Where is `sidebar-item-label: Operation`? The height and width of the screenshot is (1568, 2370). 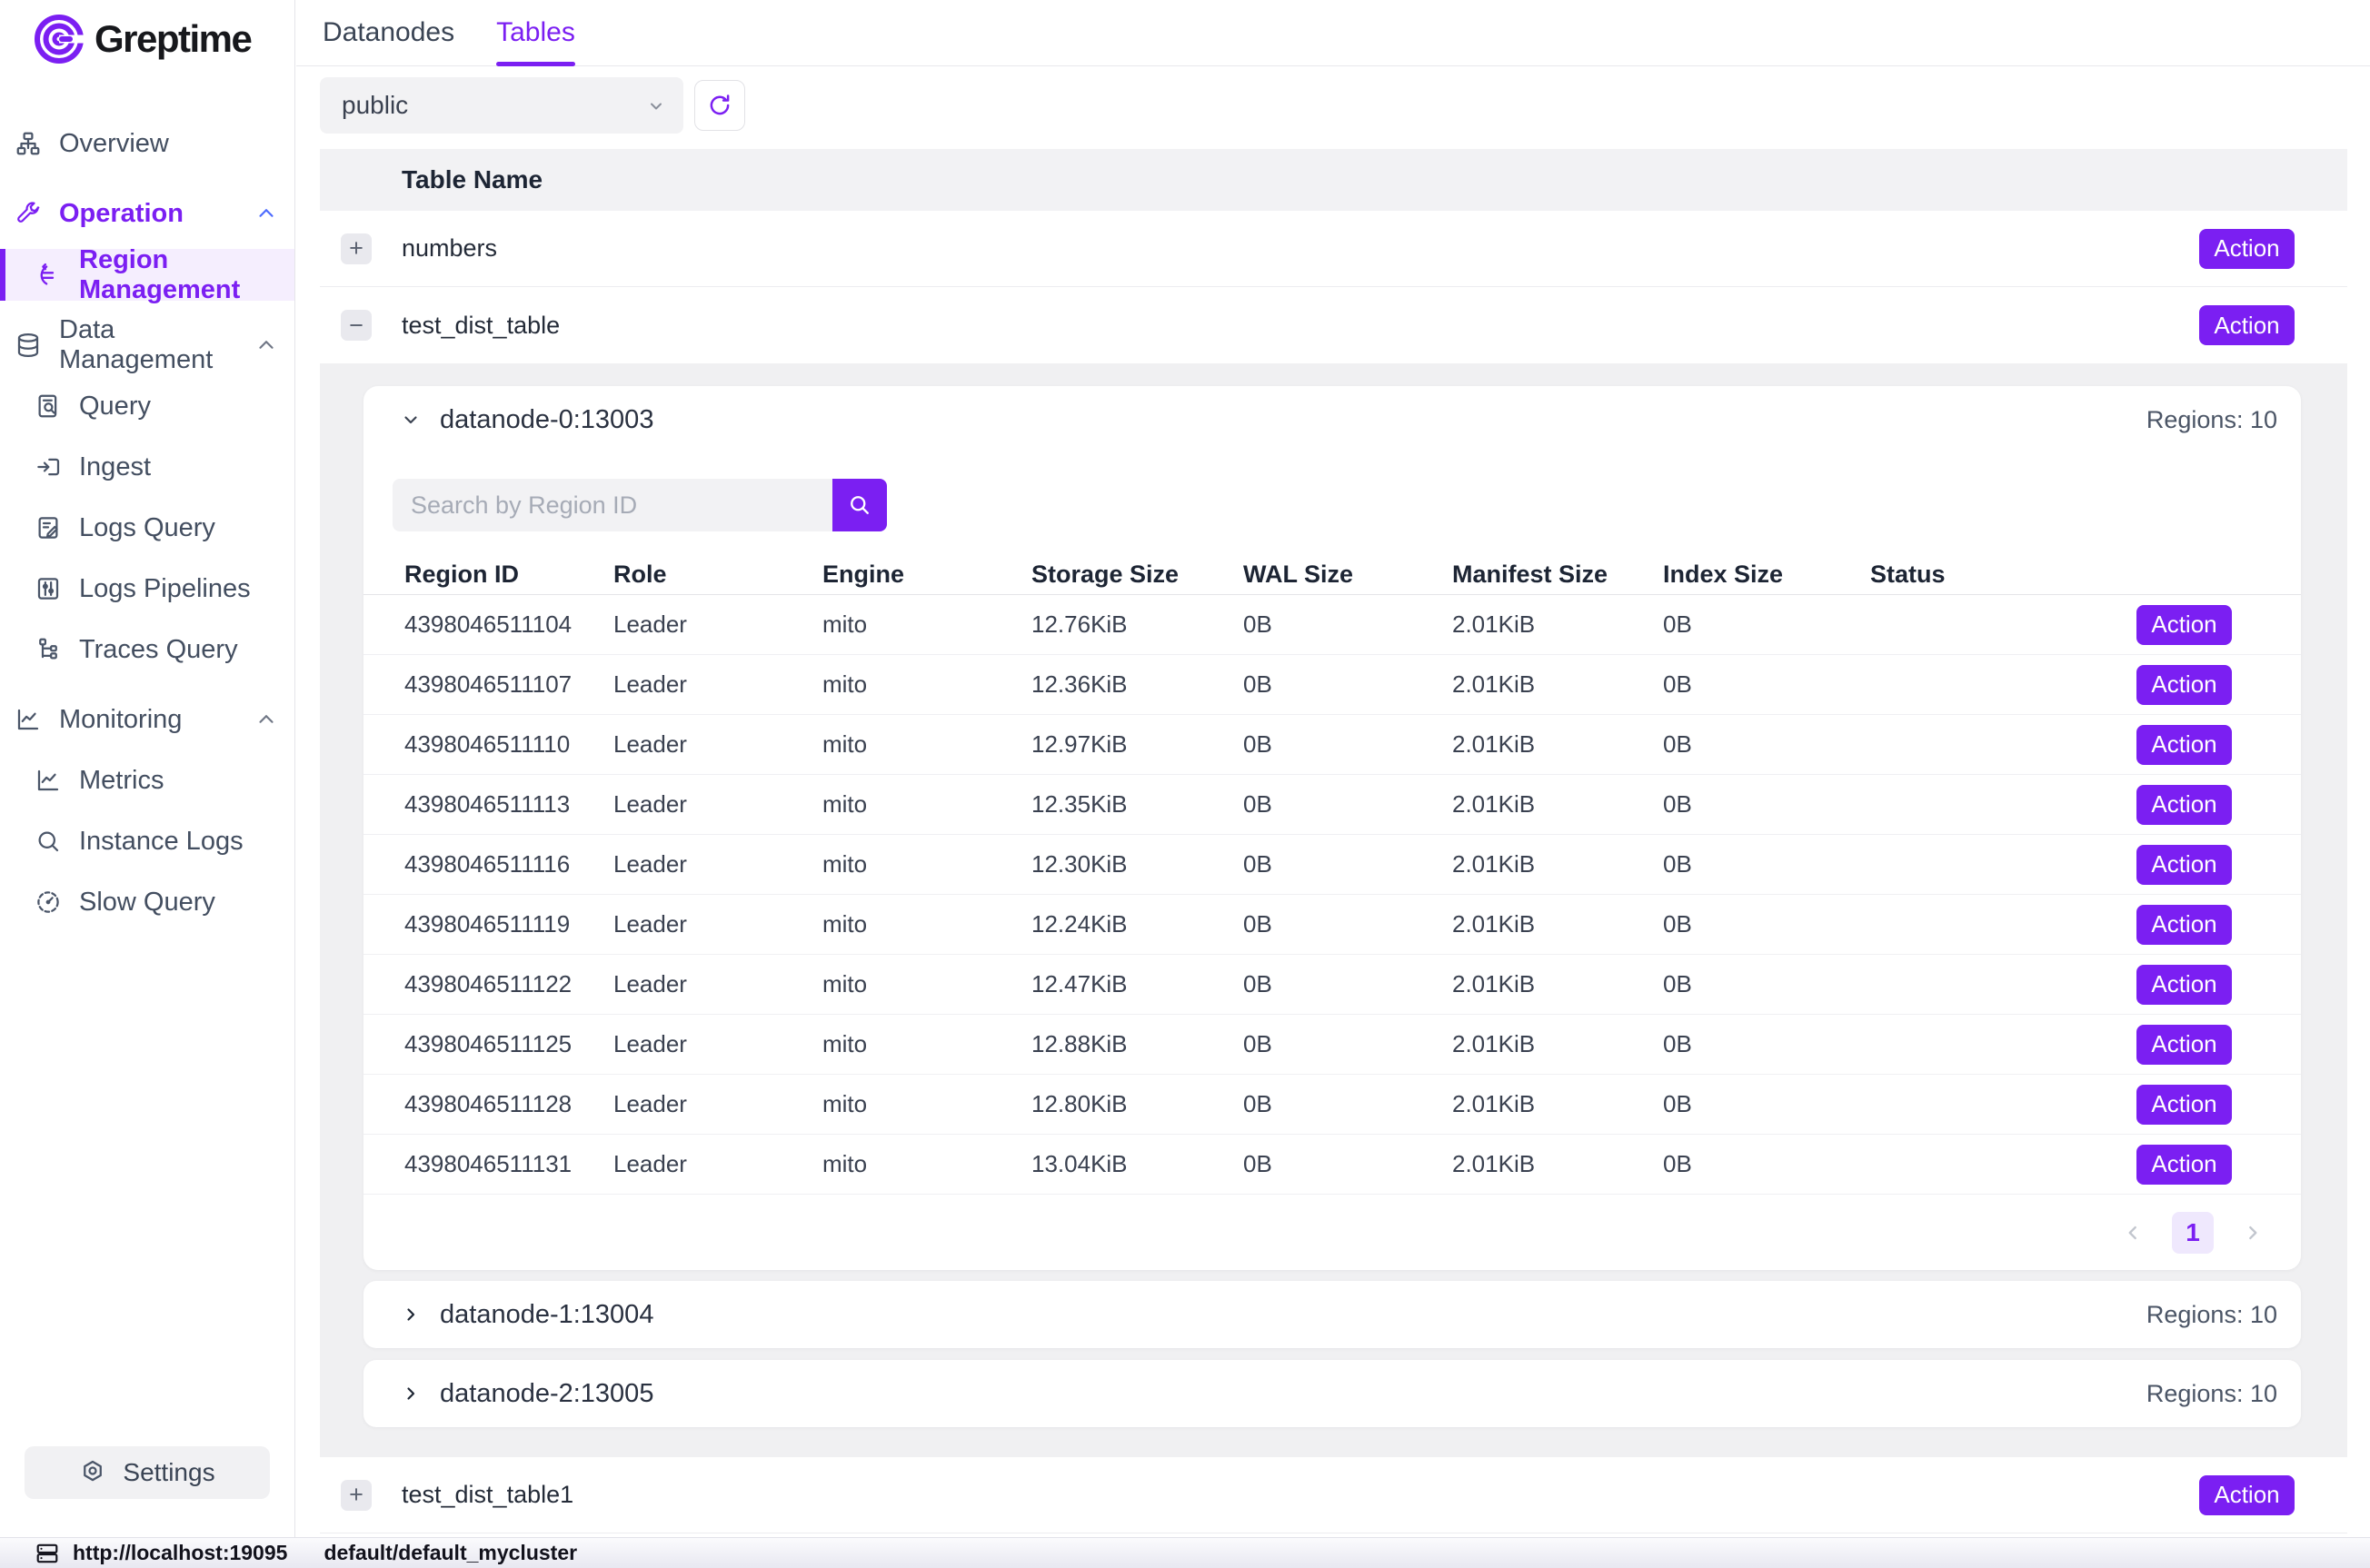 sidebar-item-label: Operation is located at coordinates (122, 213).